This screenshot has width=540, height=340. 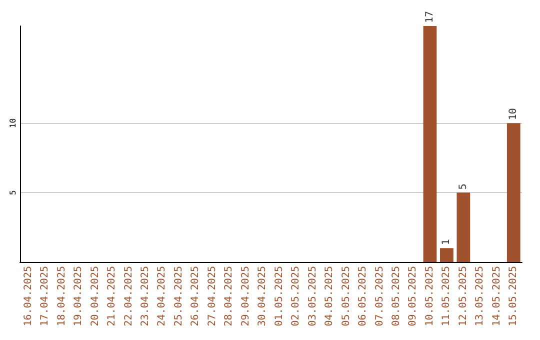 What do you see at coordinates (330, 296) in the screenshot?
I see `x-tick-label: 04.05.2025` at bounding box center [330, 296].